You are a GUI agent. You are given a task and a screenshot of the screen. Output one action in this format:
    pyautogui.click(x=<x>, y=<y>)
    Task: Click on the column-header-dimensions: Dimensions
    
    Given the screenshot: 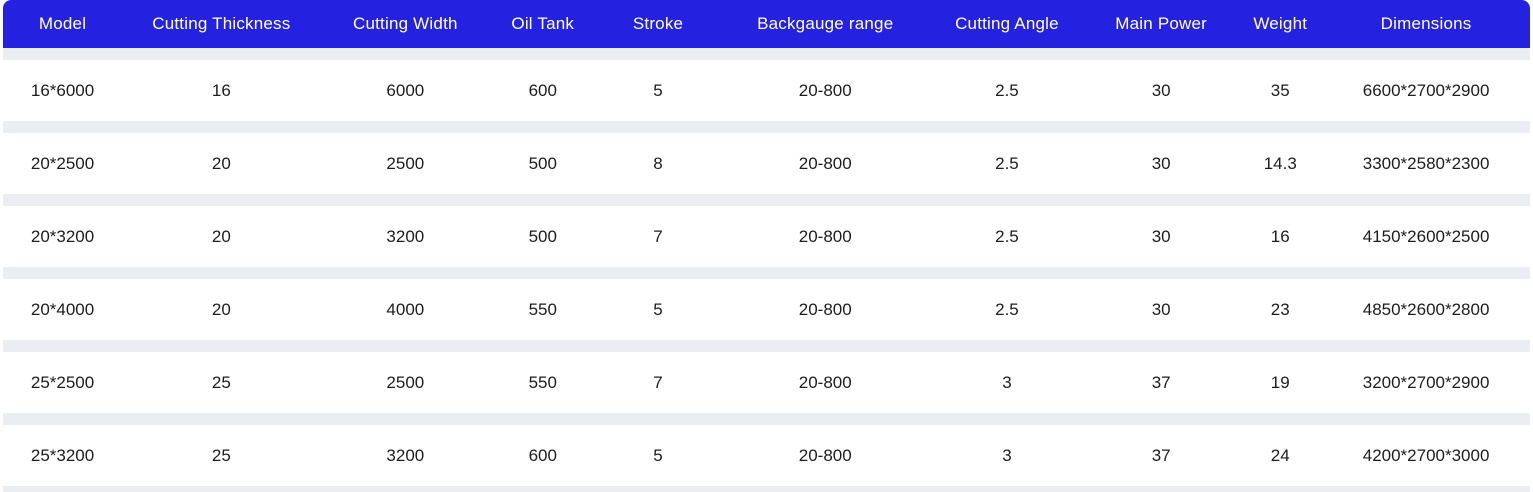 What is the action you would take?
    pyautogui.click(x=1426, y=23)
    